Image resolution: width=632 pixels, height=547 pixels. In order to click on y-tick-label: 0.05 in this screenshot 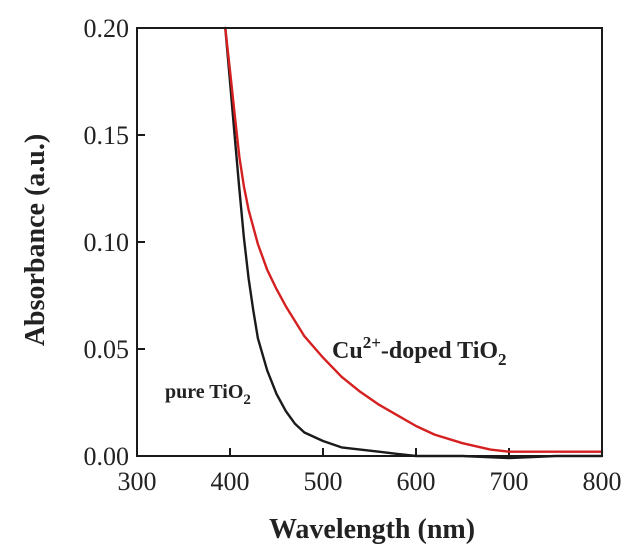, I will do `click(107, 349)`.